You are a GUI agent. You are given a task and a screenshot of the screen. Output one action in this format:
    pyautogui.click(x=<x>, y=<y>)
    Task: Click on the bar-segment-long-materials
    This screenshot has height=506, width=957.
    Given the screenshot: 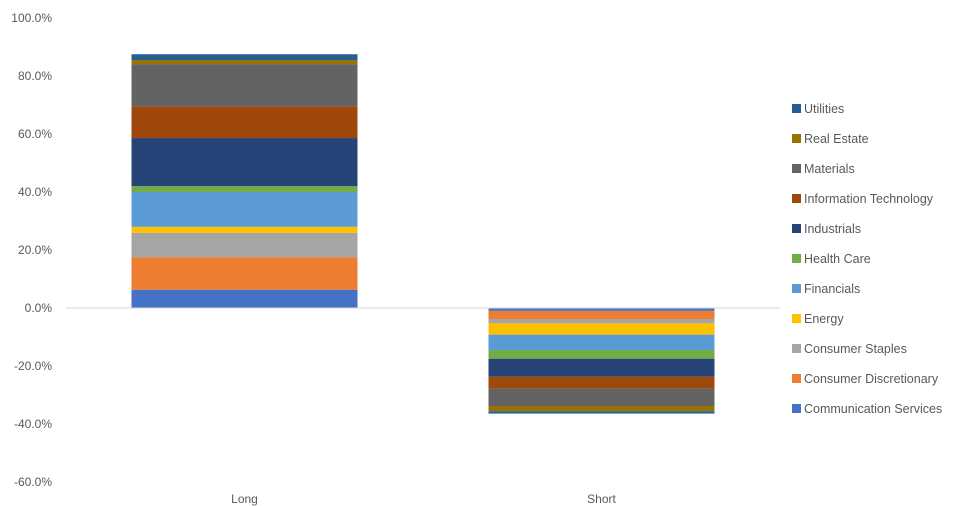 What is the action you would take?
    pyautogui.click(x=244, y=85)
    